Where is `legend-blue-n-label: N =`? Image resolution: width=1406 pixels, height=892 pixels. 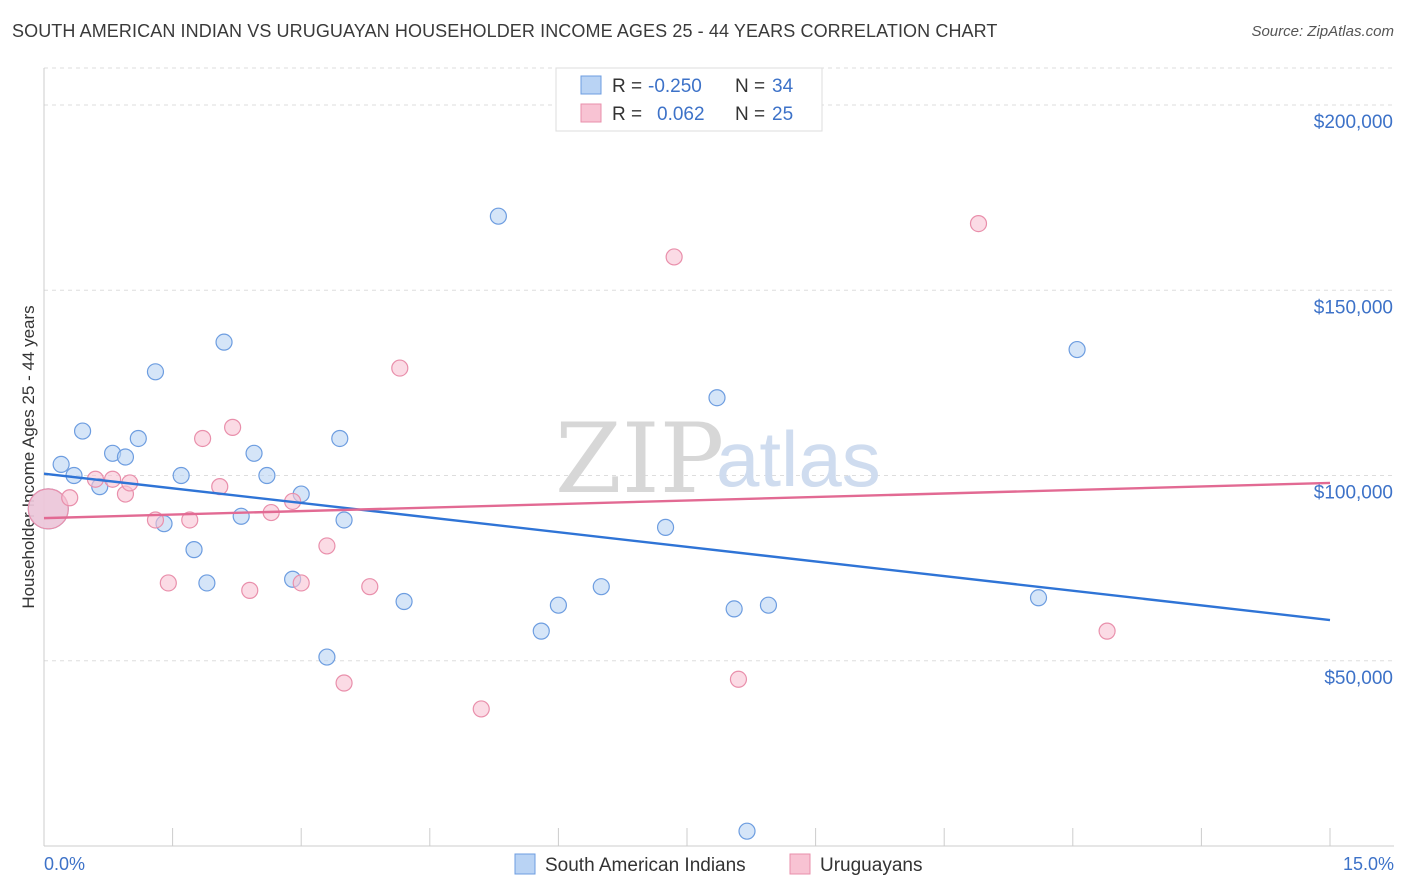 legend-blue-n-label: N = is located at coordinates (750, 86).